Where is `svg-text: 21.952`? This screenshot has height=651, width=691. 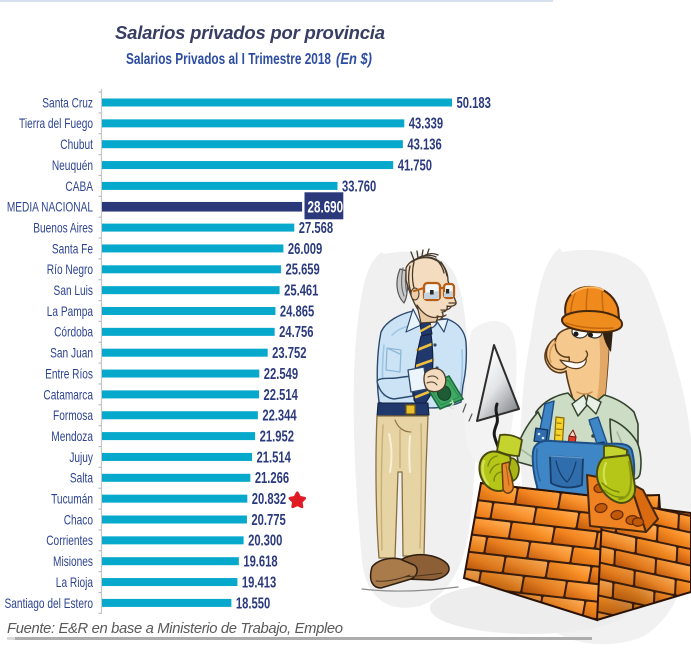 svg-text: 21.952 is located at coordinates (277, 436).